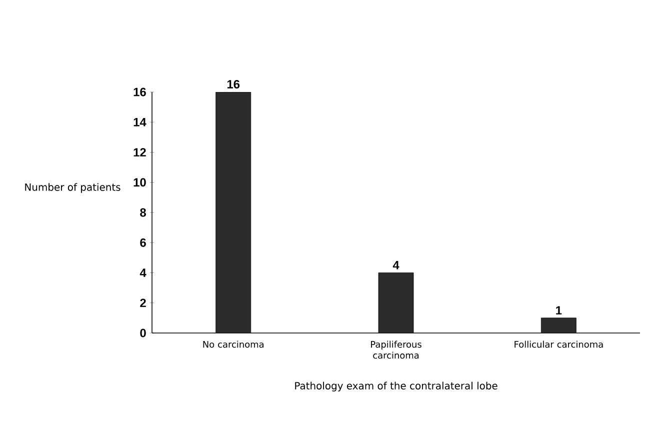 Image resolution: width=652 pixels, height=428 pixels. Describe the element at coordinates (559, 310) in the screenshot. I see `data-label: 1` at that location.